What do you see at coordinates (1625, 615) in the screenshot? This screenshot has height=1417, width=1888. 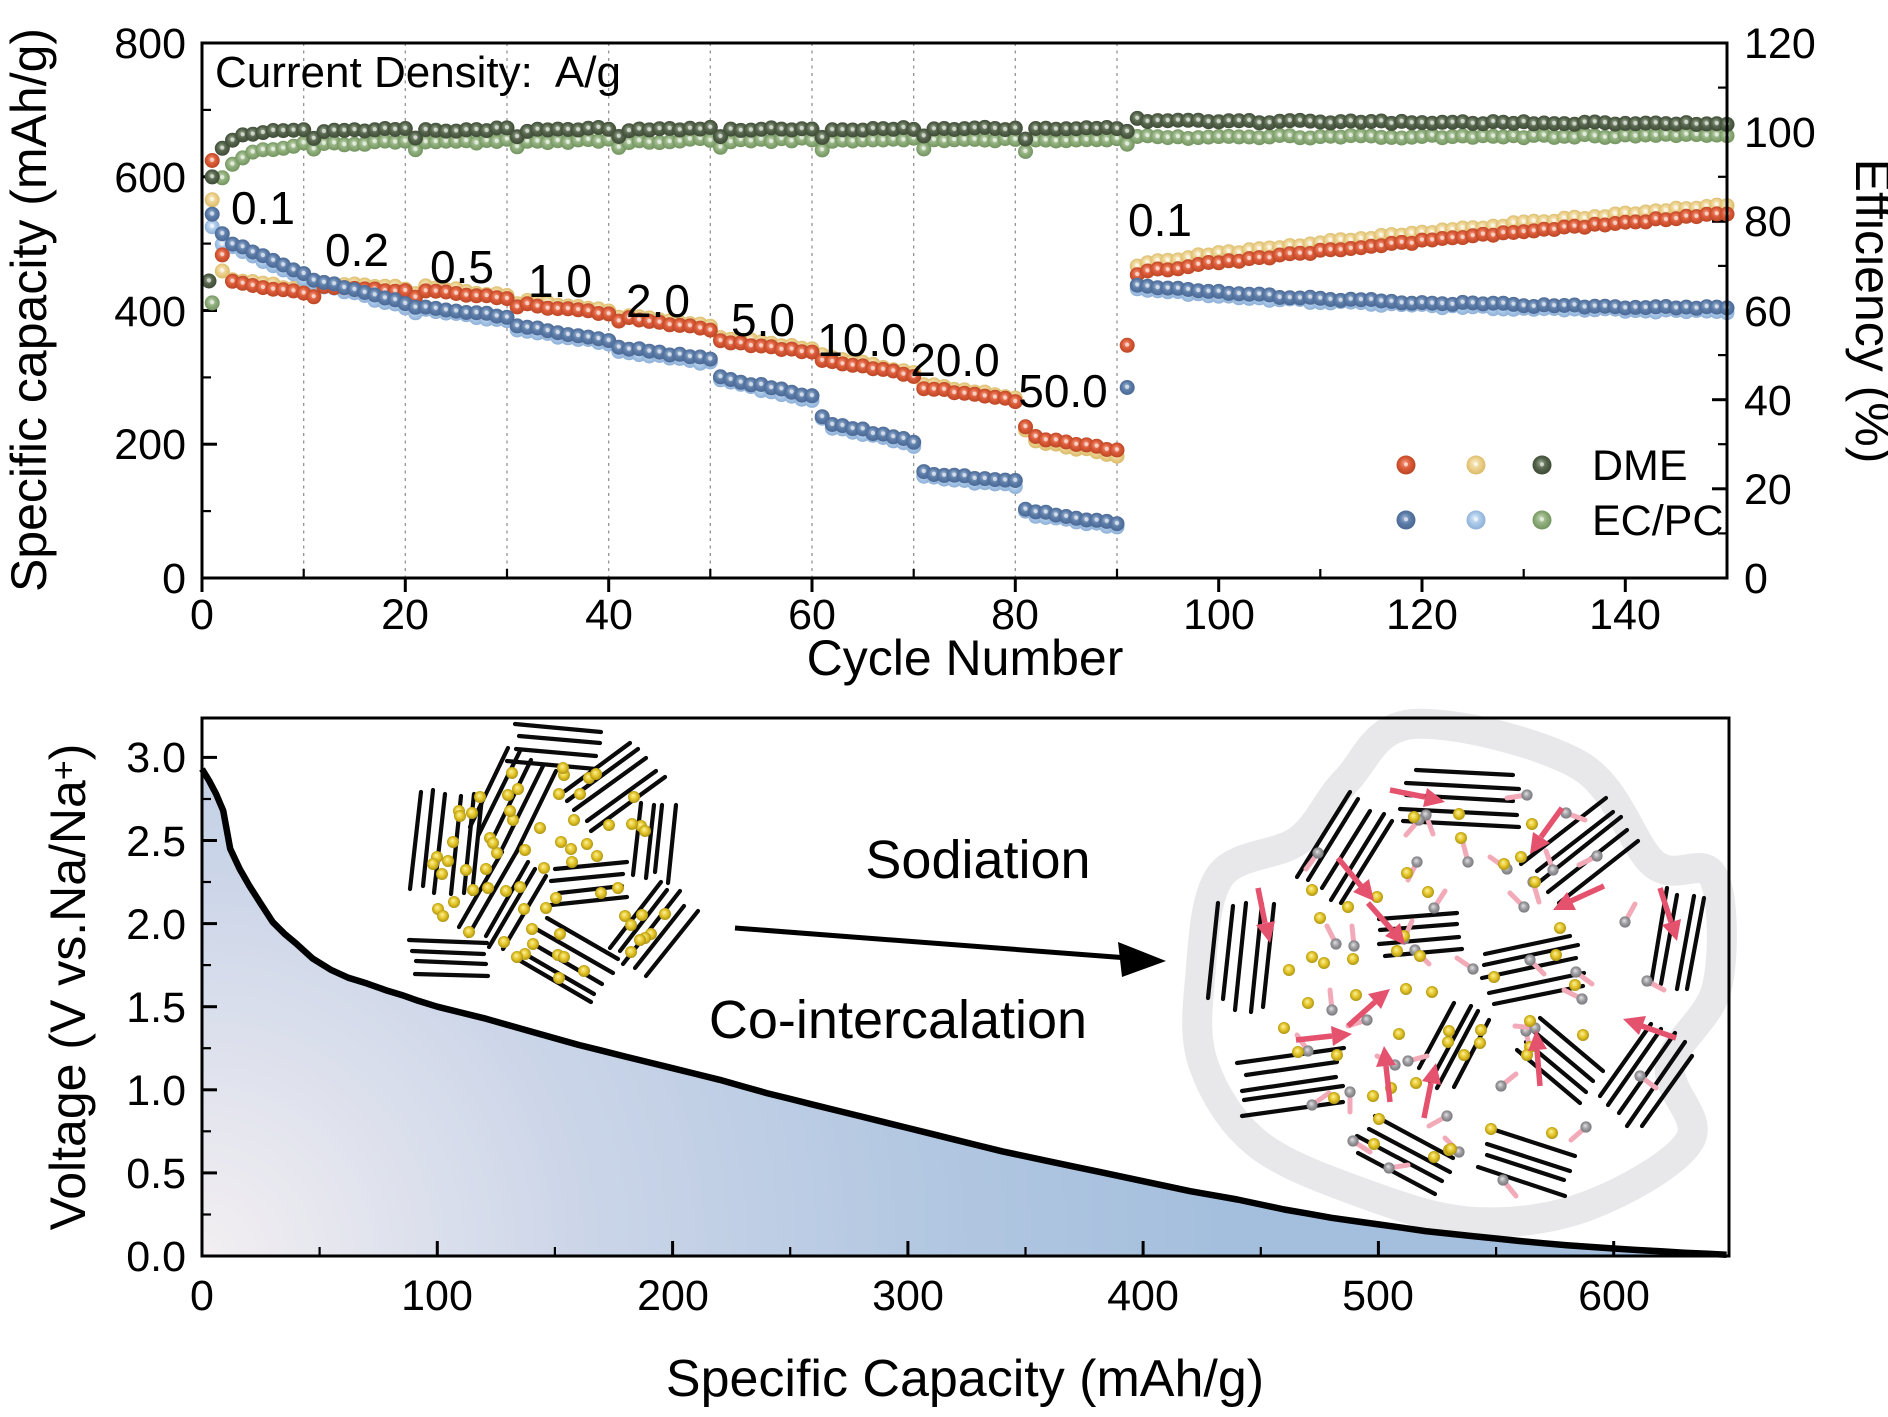 I see `svg-text: 140` at bounding box center [1625, 615].